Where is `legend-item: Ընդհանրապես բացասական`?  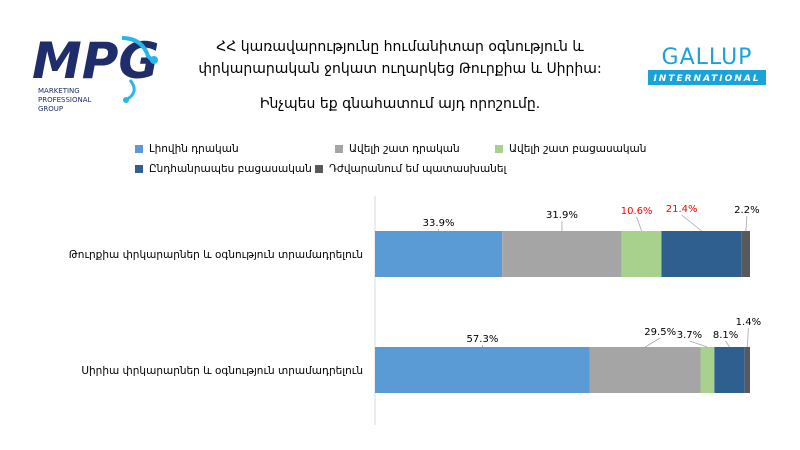
legend-item: Ընդհանրապես բացասական is located at coordinates (223, 169).